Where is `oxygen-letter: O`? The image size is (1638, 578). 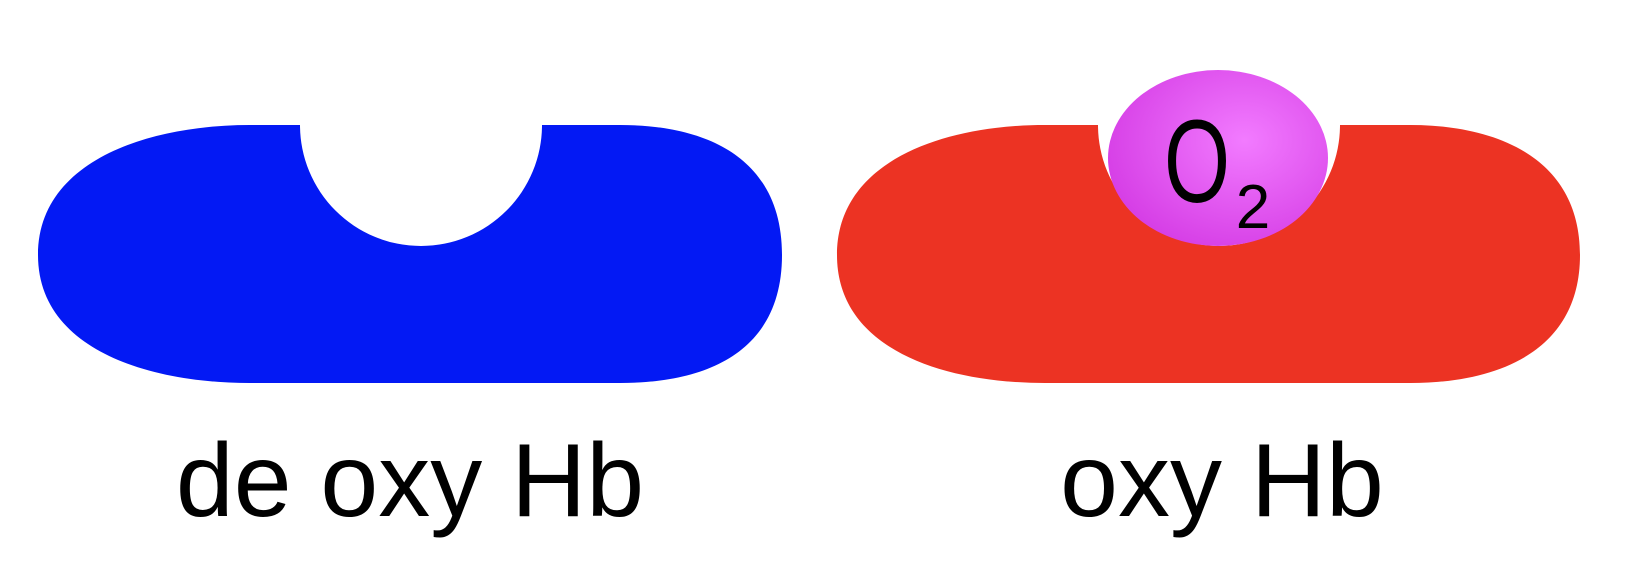
oxygen-letter: O is located at coordinates (1197, 161).